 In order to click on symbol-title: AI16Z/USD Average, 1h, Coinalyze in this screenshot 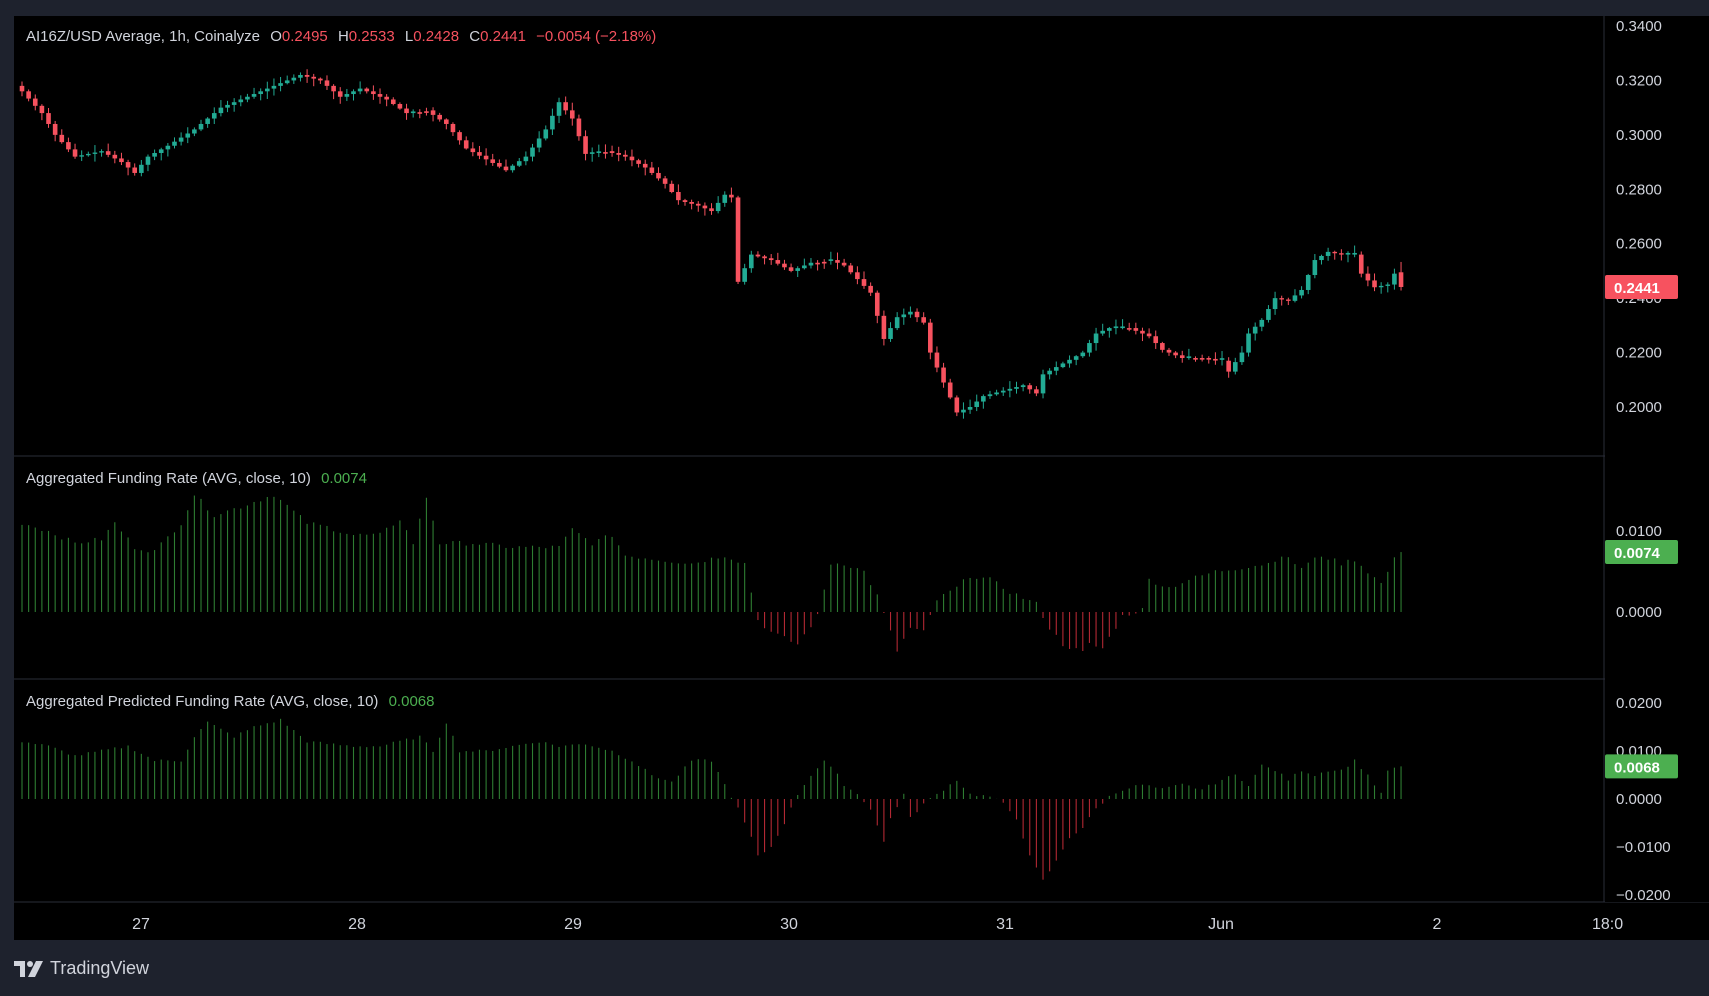, I will do `click(143, 36)`.